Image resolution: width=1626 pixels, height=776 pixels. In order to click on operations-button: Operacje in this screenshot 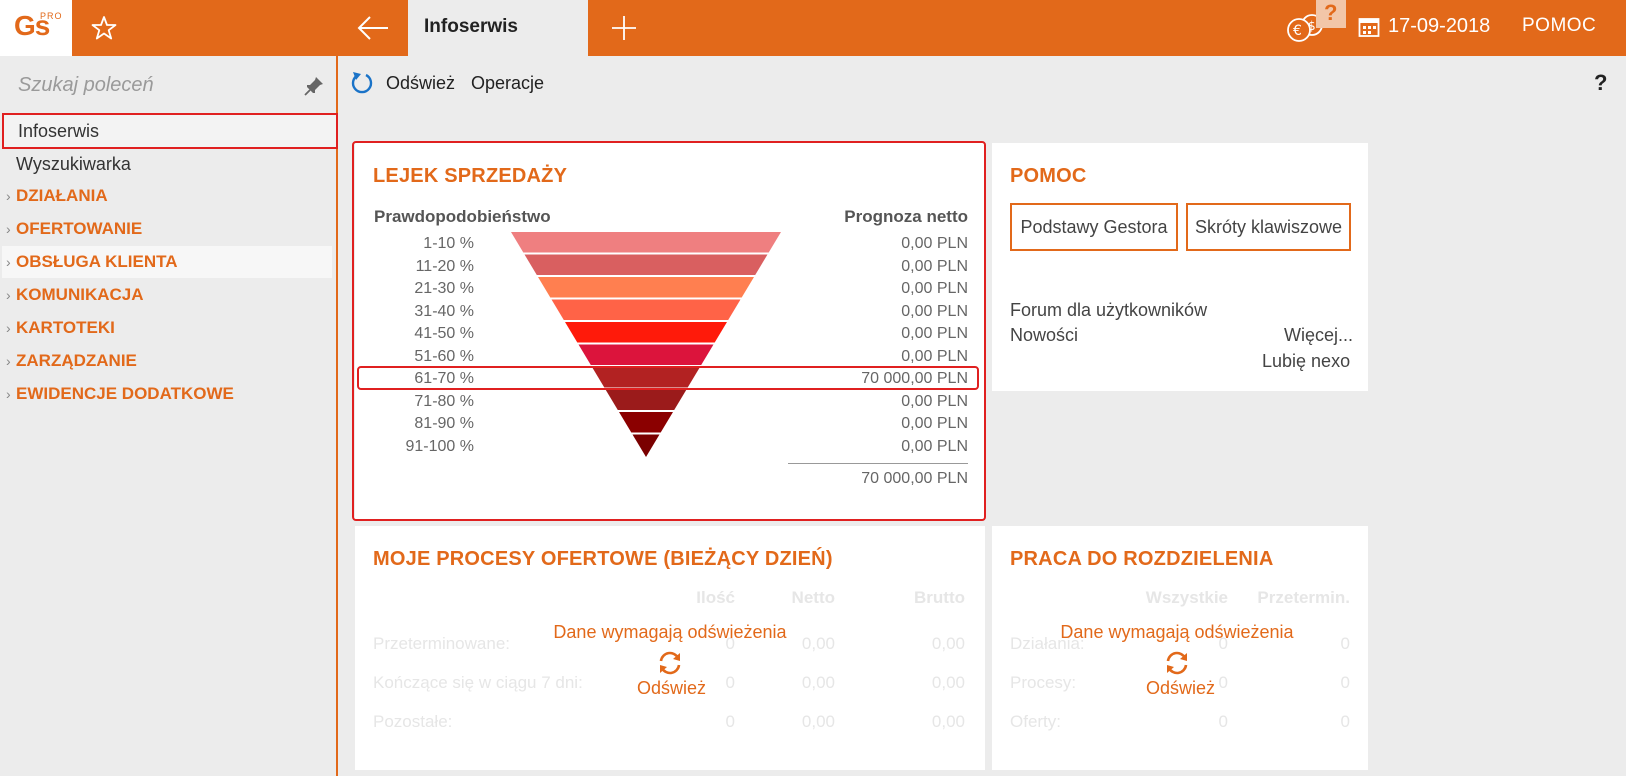, I will do `click(508, 83)`.